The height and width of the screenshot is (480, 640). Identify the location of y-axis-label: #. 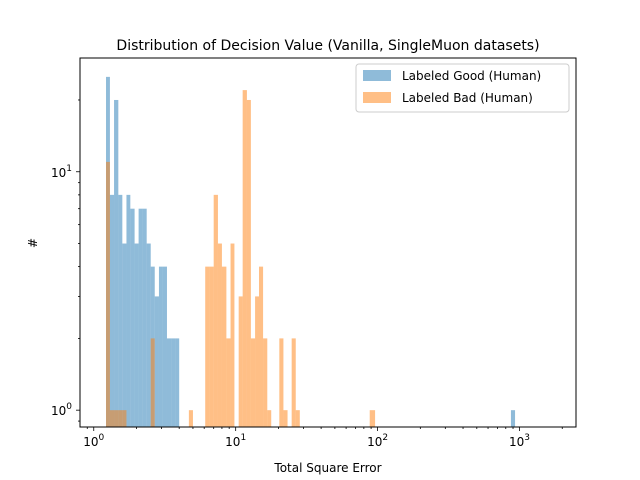
(33, 243).